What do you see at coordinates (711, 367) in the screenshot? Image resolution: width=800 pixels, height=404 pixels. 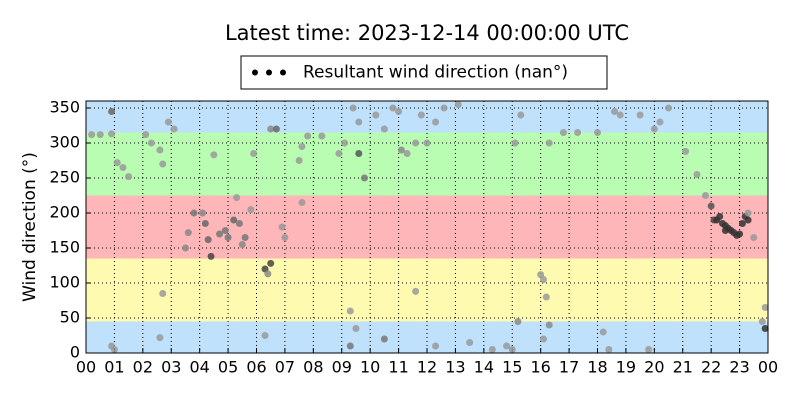 I see `x-tick-label: 22` at bounding box center [711, 367].